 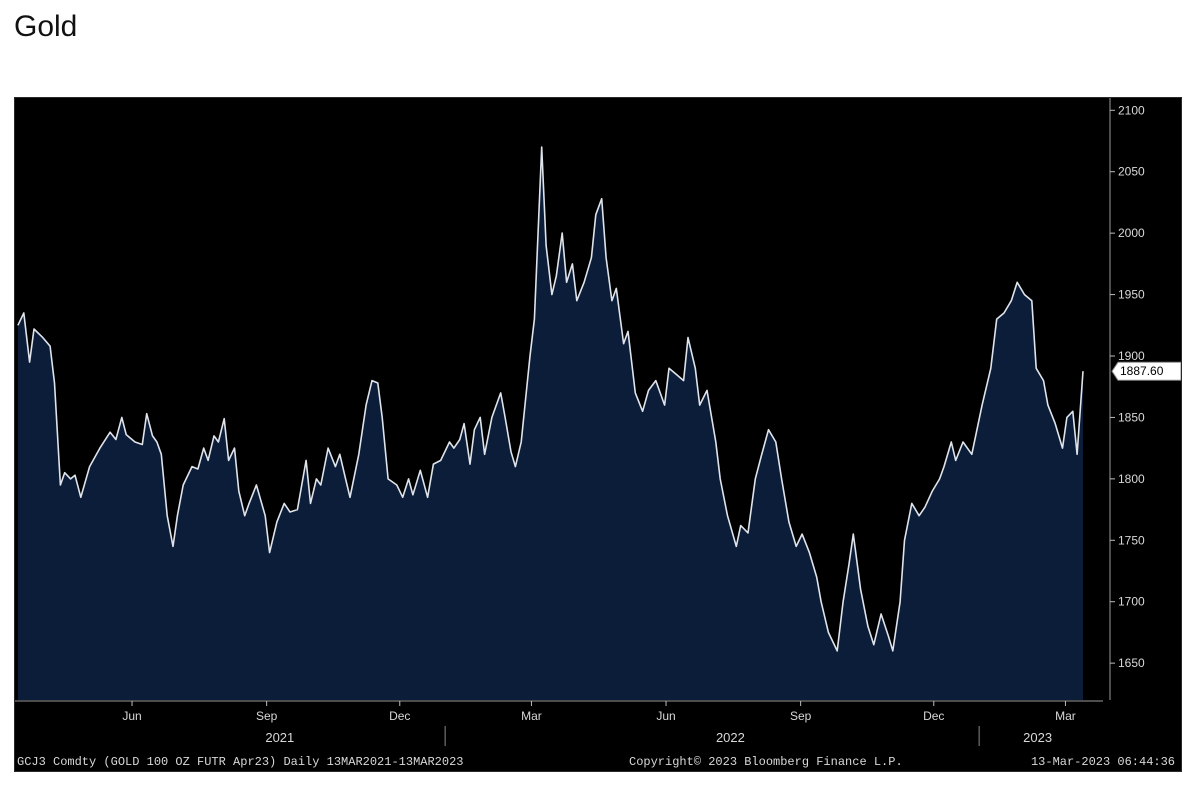 I want to click on last-value-label: 1887.60, so click(x=1142, y=371).